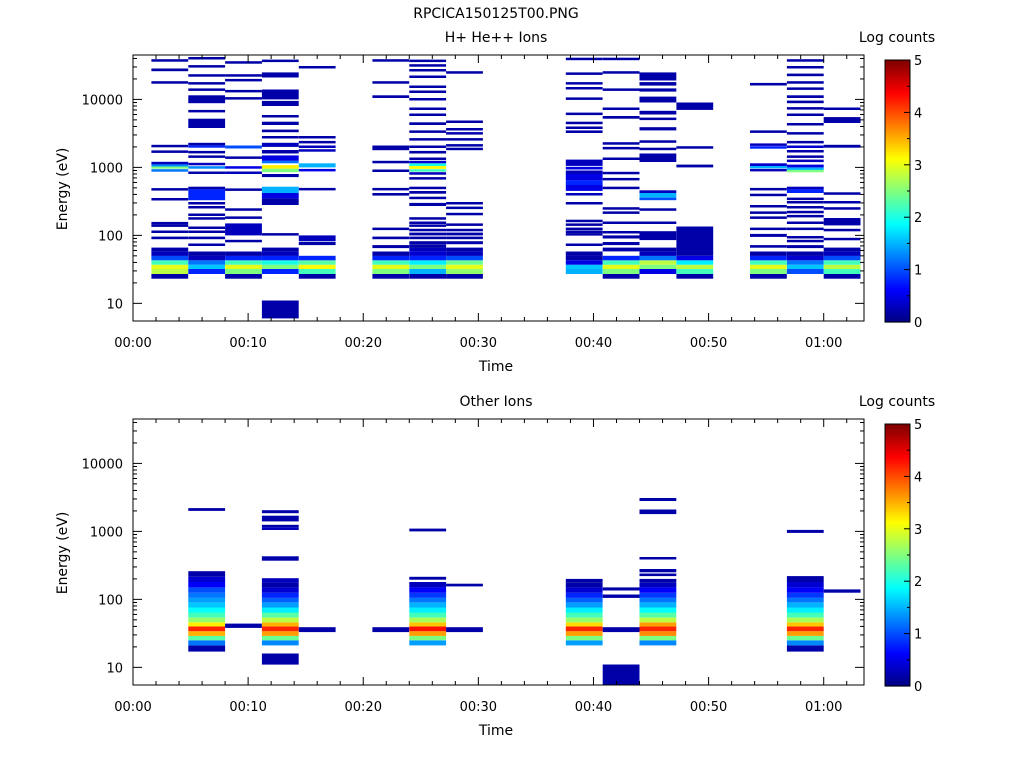  I want to click on figure-title: RPCICA150125T00.PNG, so click(495, 14).